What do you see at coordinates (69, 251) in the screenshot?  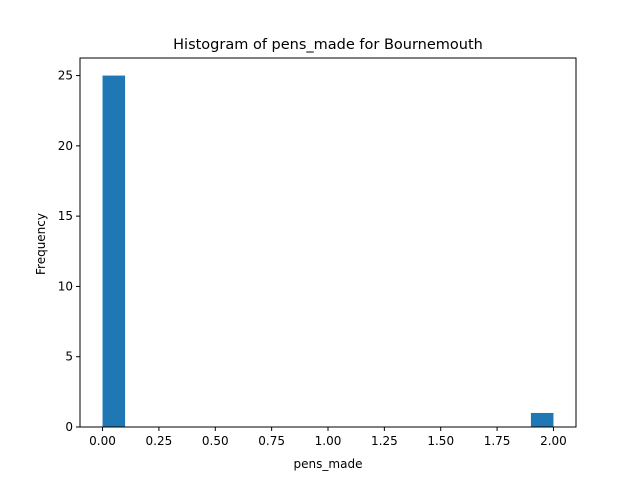 I see `y-axis-ticks: 0 5 10 15 20 25` at bounding box center [69, 251].